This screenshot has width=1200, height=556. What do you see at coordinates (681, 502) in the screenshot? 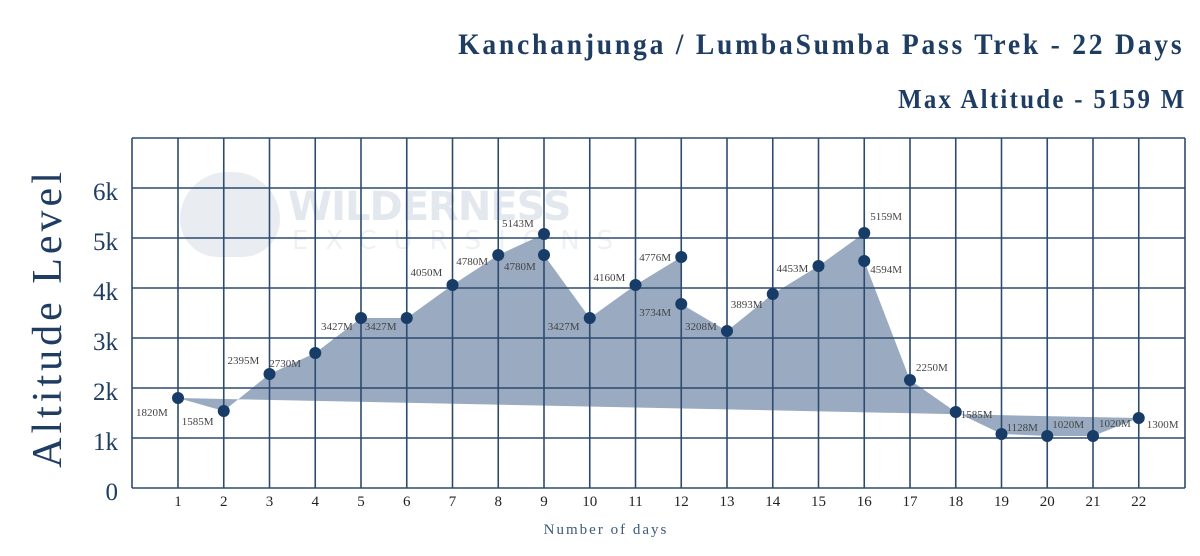
I see `x-tick-label: 12` at bounding box center [681, 502].